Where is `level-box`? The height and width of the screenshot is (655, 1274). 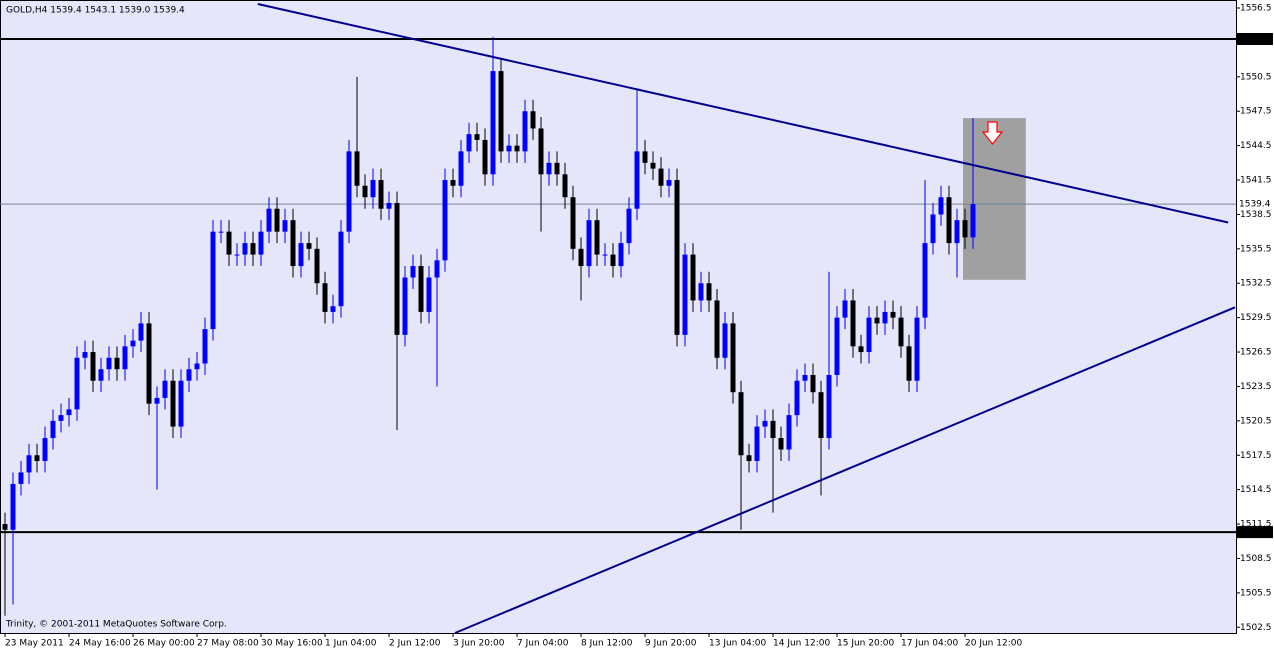 level-box is located at coordinates (1255, 532).